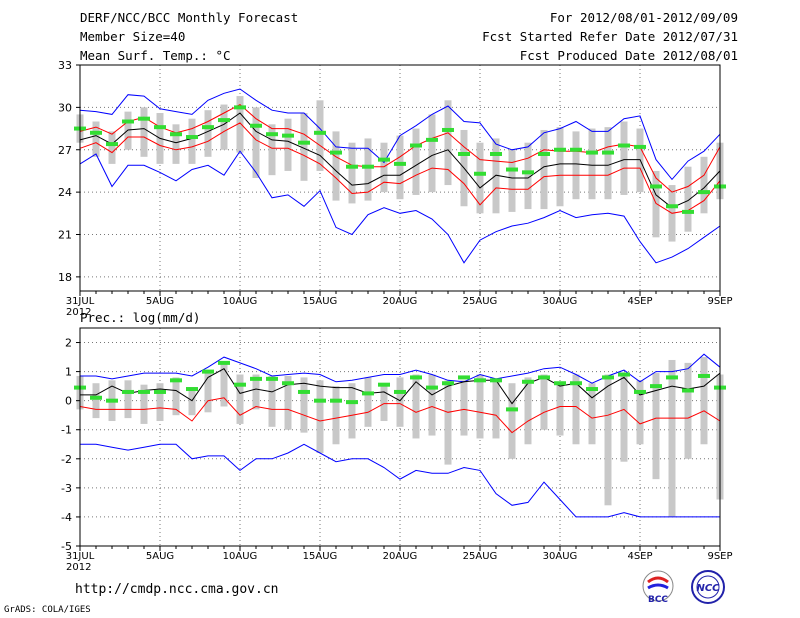  I want to click on source-url: http://cmdp.ncc.cma.gov.cn, so click(177, 589).